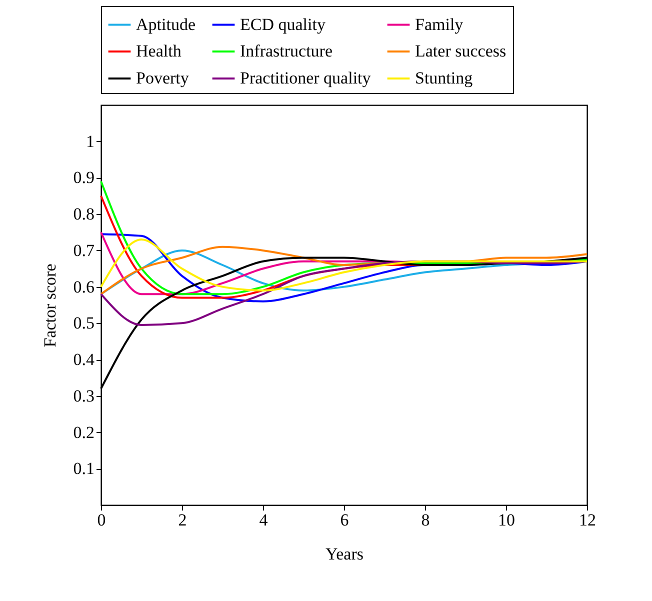  What do you see at coordinates (84, 360) in the screenshot?
I see `y-tick-label: 0.4` at bounding box center [84, 360].